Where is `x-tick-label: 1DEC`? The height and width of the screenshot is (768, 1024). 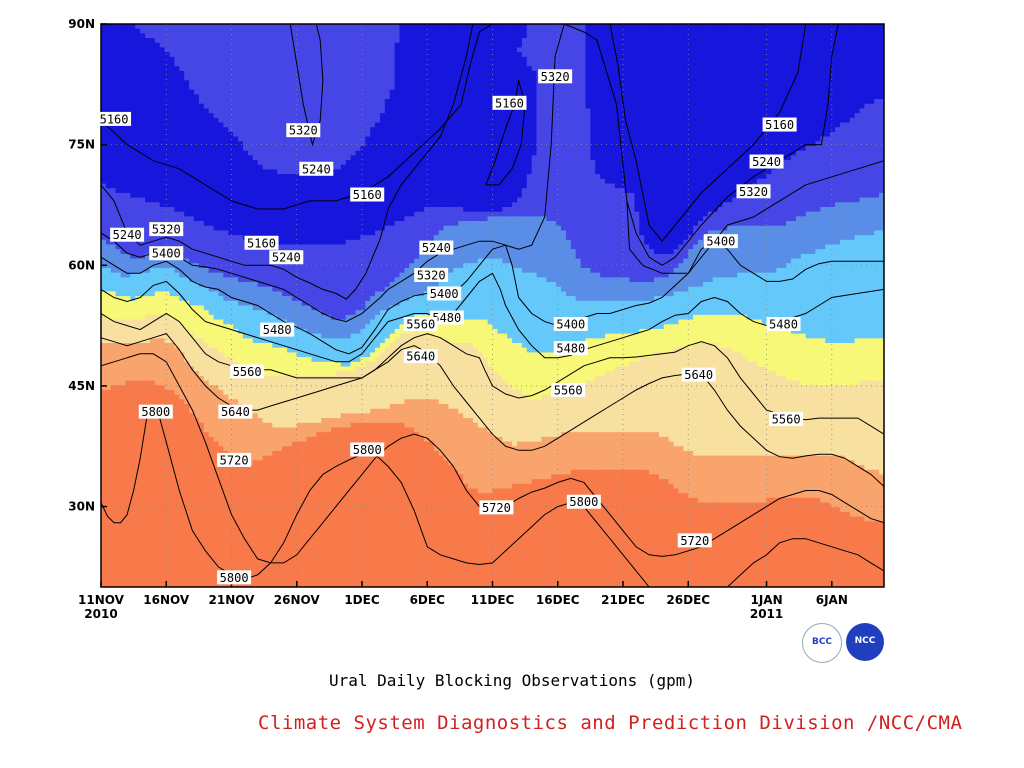
x-tick-label: 1DEC is located at coordinates (362, 600).